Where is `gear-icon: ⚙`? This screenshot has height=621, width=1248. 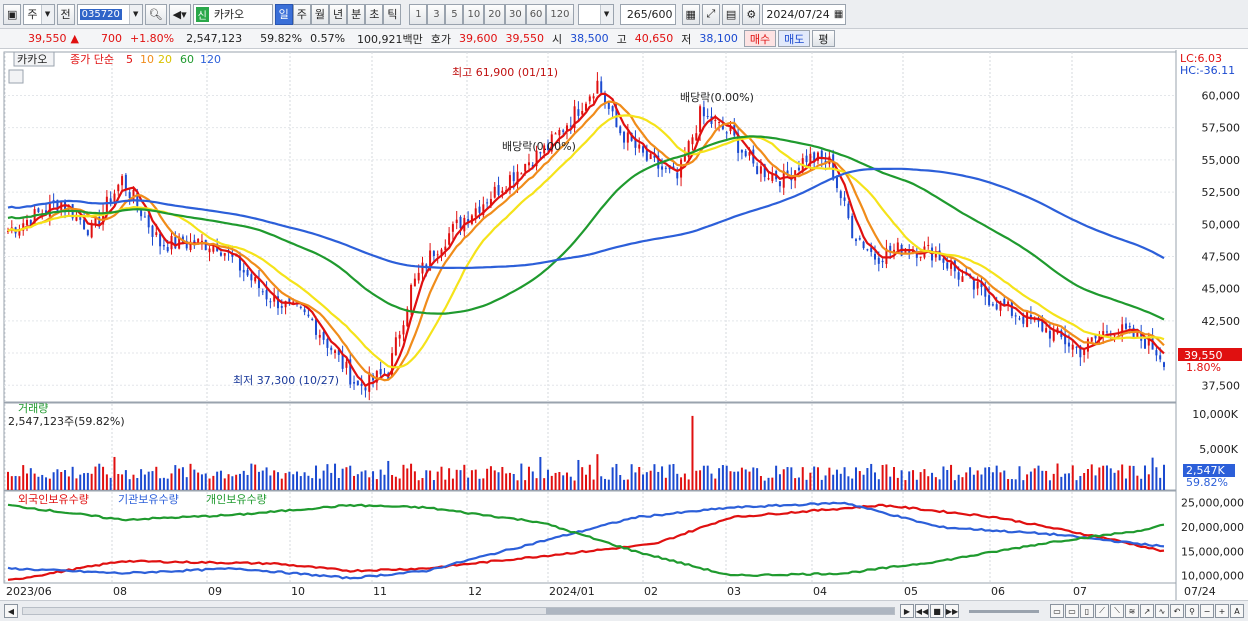
gear-icon: ⚙ is located at coordinates (751, 14).